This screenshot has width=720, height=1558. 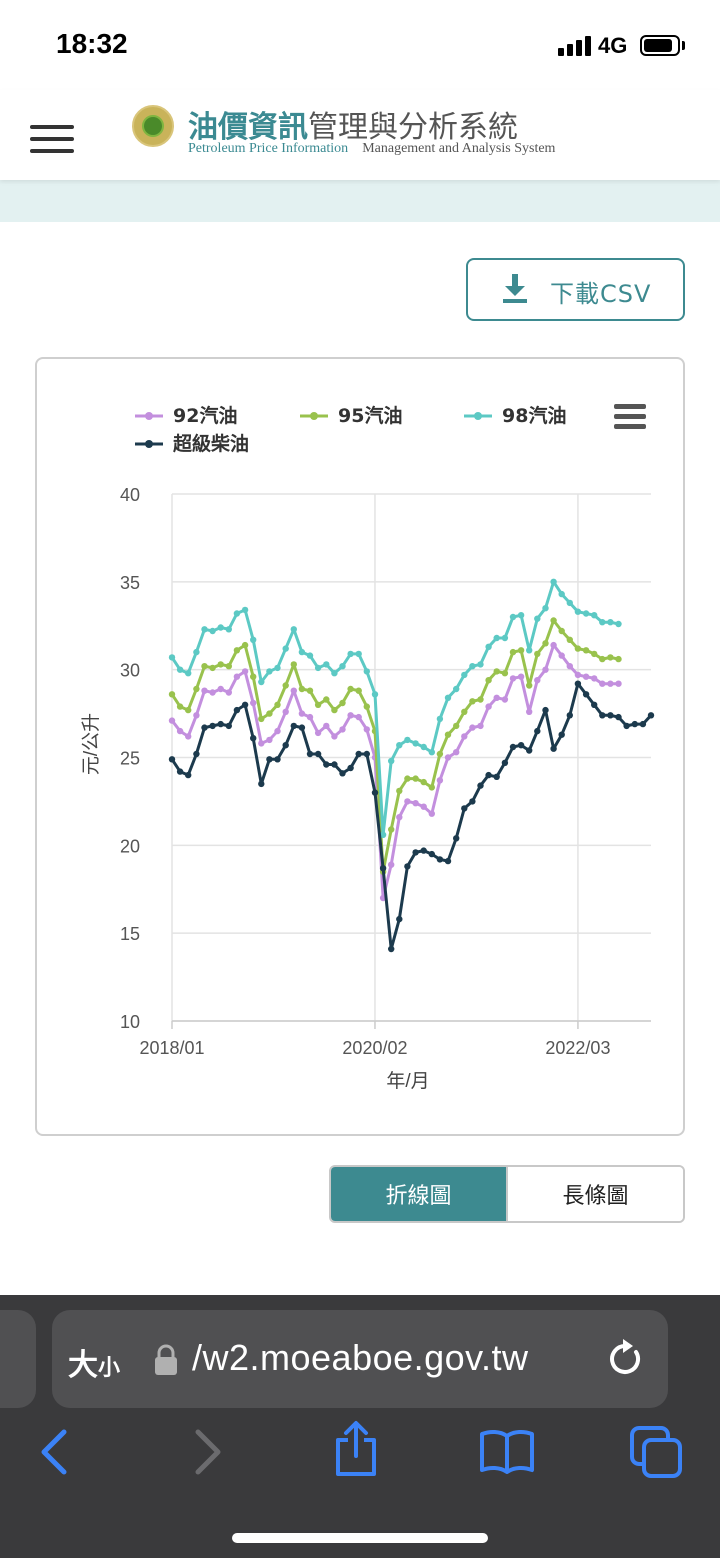 What do you see at coordinates (153, 126) in the screenshot?
I see `bureau-logo` at bounding box center [153, 126].